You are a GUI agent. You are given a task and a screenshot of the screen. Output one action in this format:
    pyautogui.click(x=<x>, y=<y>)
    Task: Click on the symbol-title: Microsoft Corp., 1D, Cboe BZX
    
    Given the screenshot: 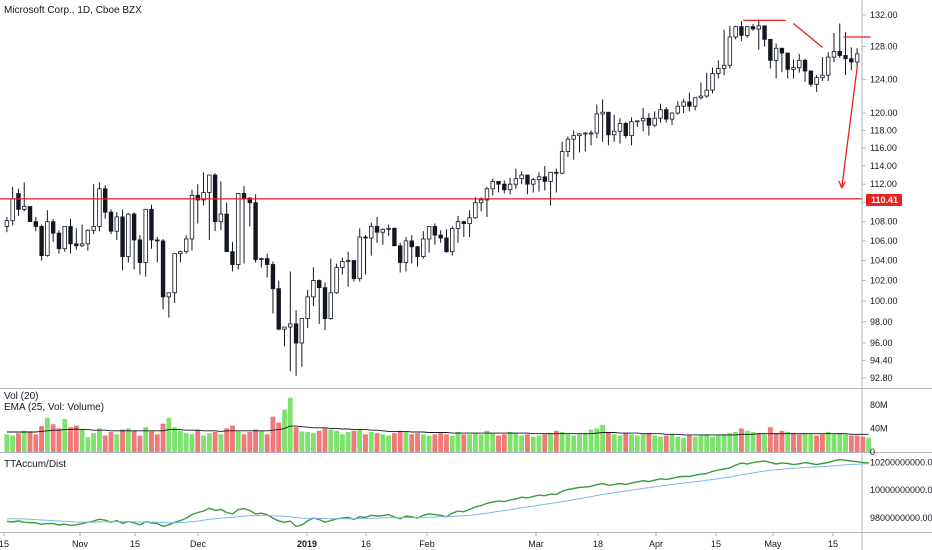 What is the action you would take?
    pyautogui.click(x=73, y=10)
    